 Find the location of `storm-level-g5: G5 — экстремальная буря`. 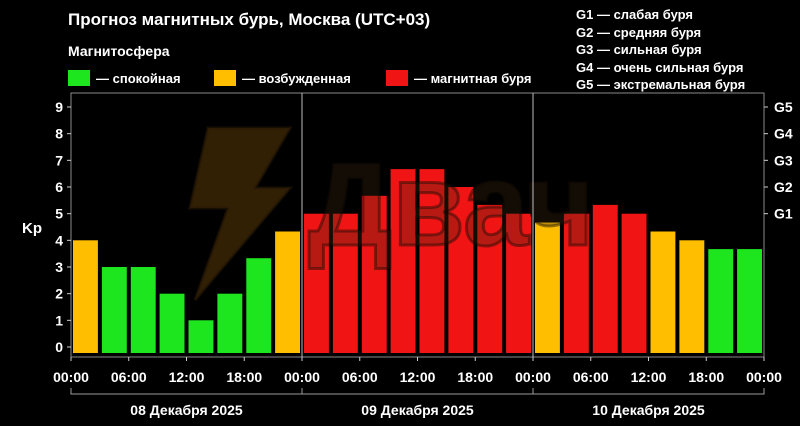

storm-level-g5: G5 — экстремальная буря is located at coordinates (661, 84).